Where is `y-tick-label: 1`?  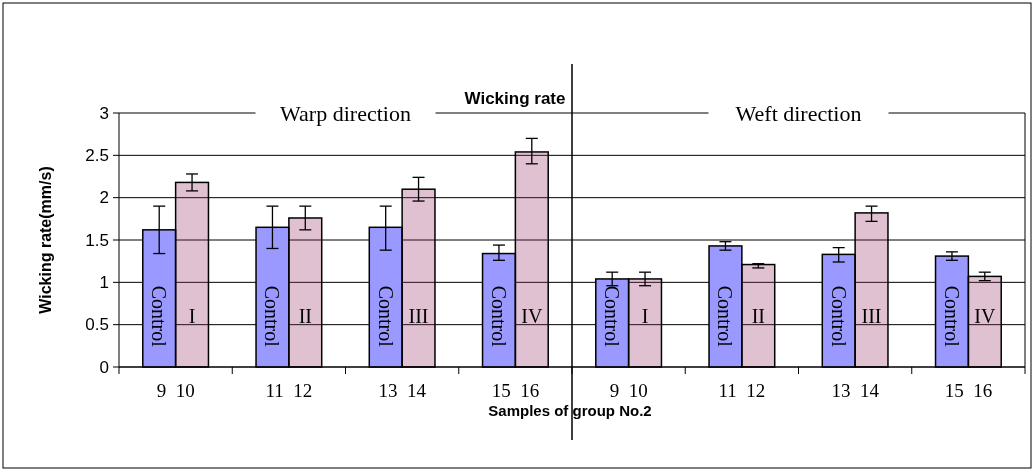
y-tick-label: 1 is located at coordinates (104, 282).